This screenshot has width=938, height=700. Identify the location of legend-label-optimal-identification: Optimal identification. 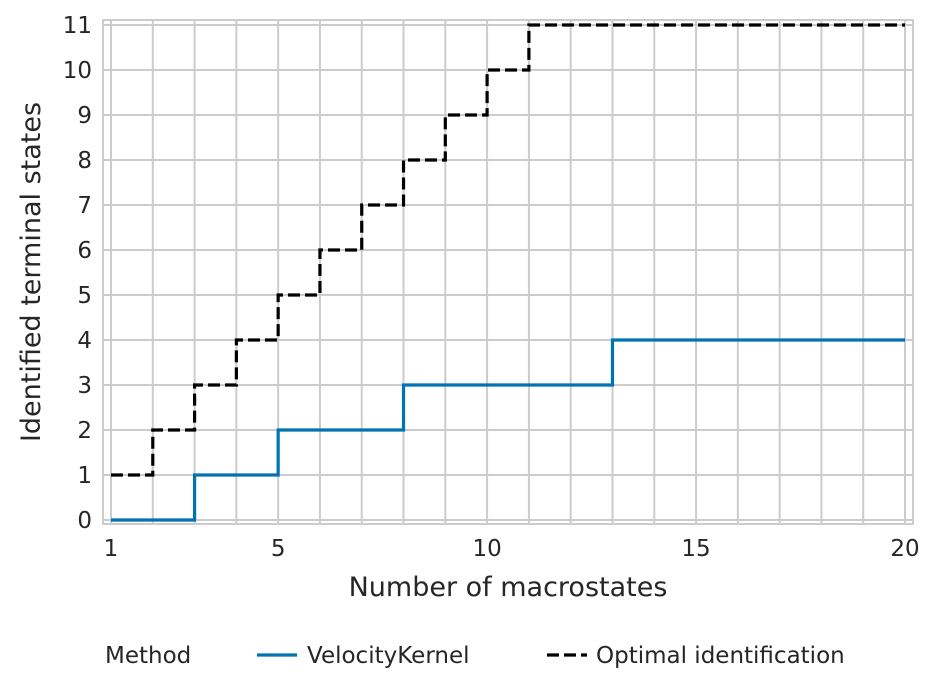
(720, 656).